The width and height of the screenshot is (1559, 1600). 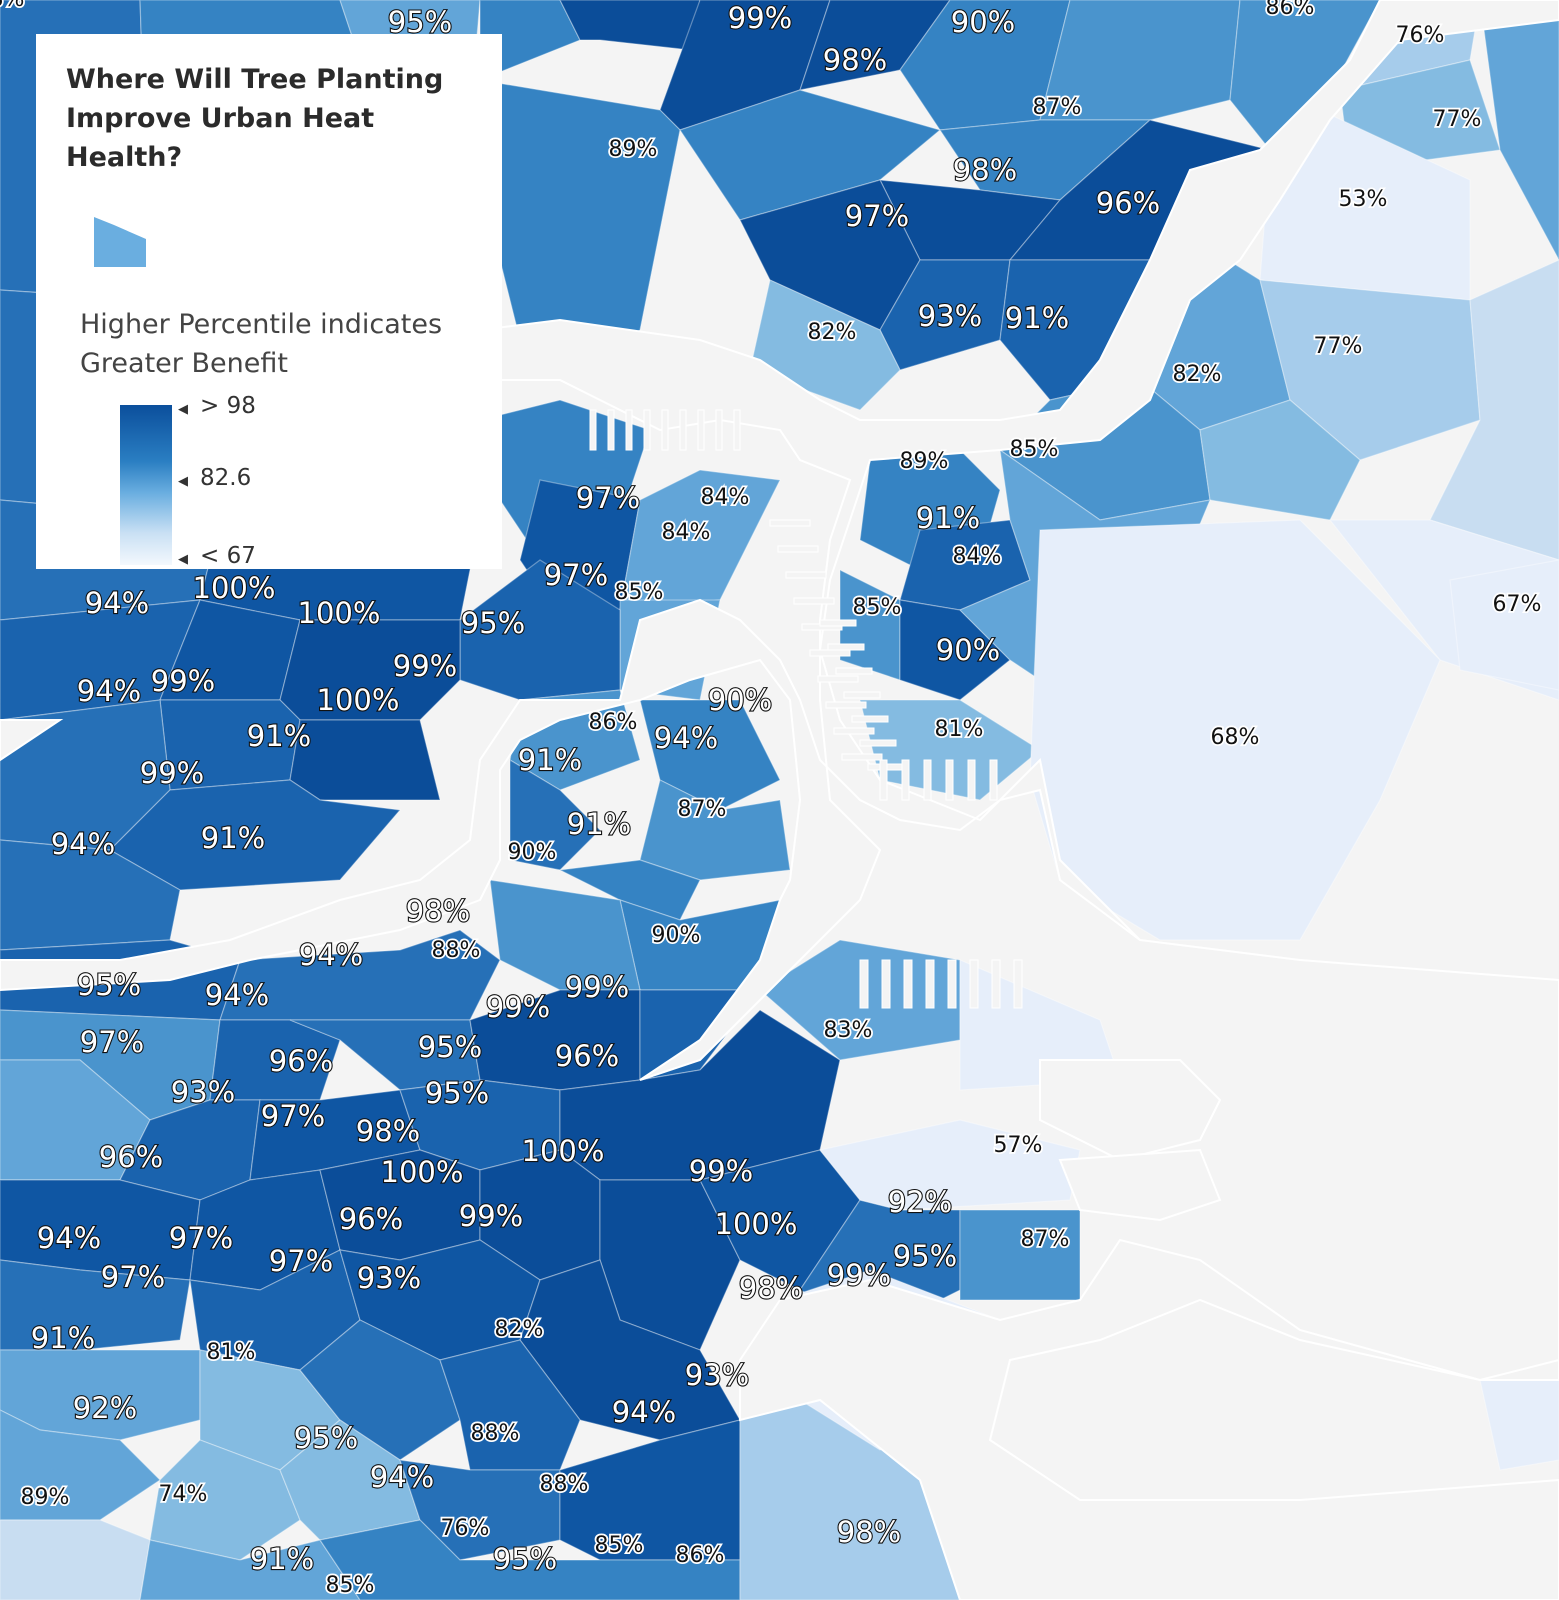 What do you see at coordinates (146, 485) in the screenshot?
I see `legend-color-ramp` at bounding box center [146, 485].